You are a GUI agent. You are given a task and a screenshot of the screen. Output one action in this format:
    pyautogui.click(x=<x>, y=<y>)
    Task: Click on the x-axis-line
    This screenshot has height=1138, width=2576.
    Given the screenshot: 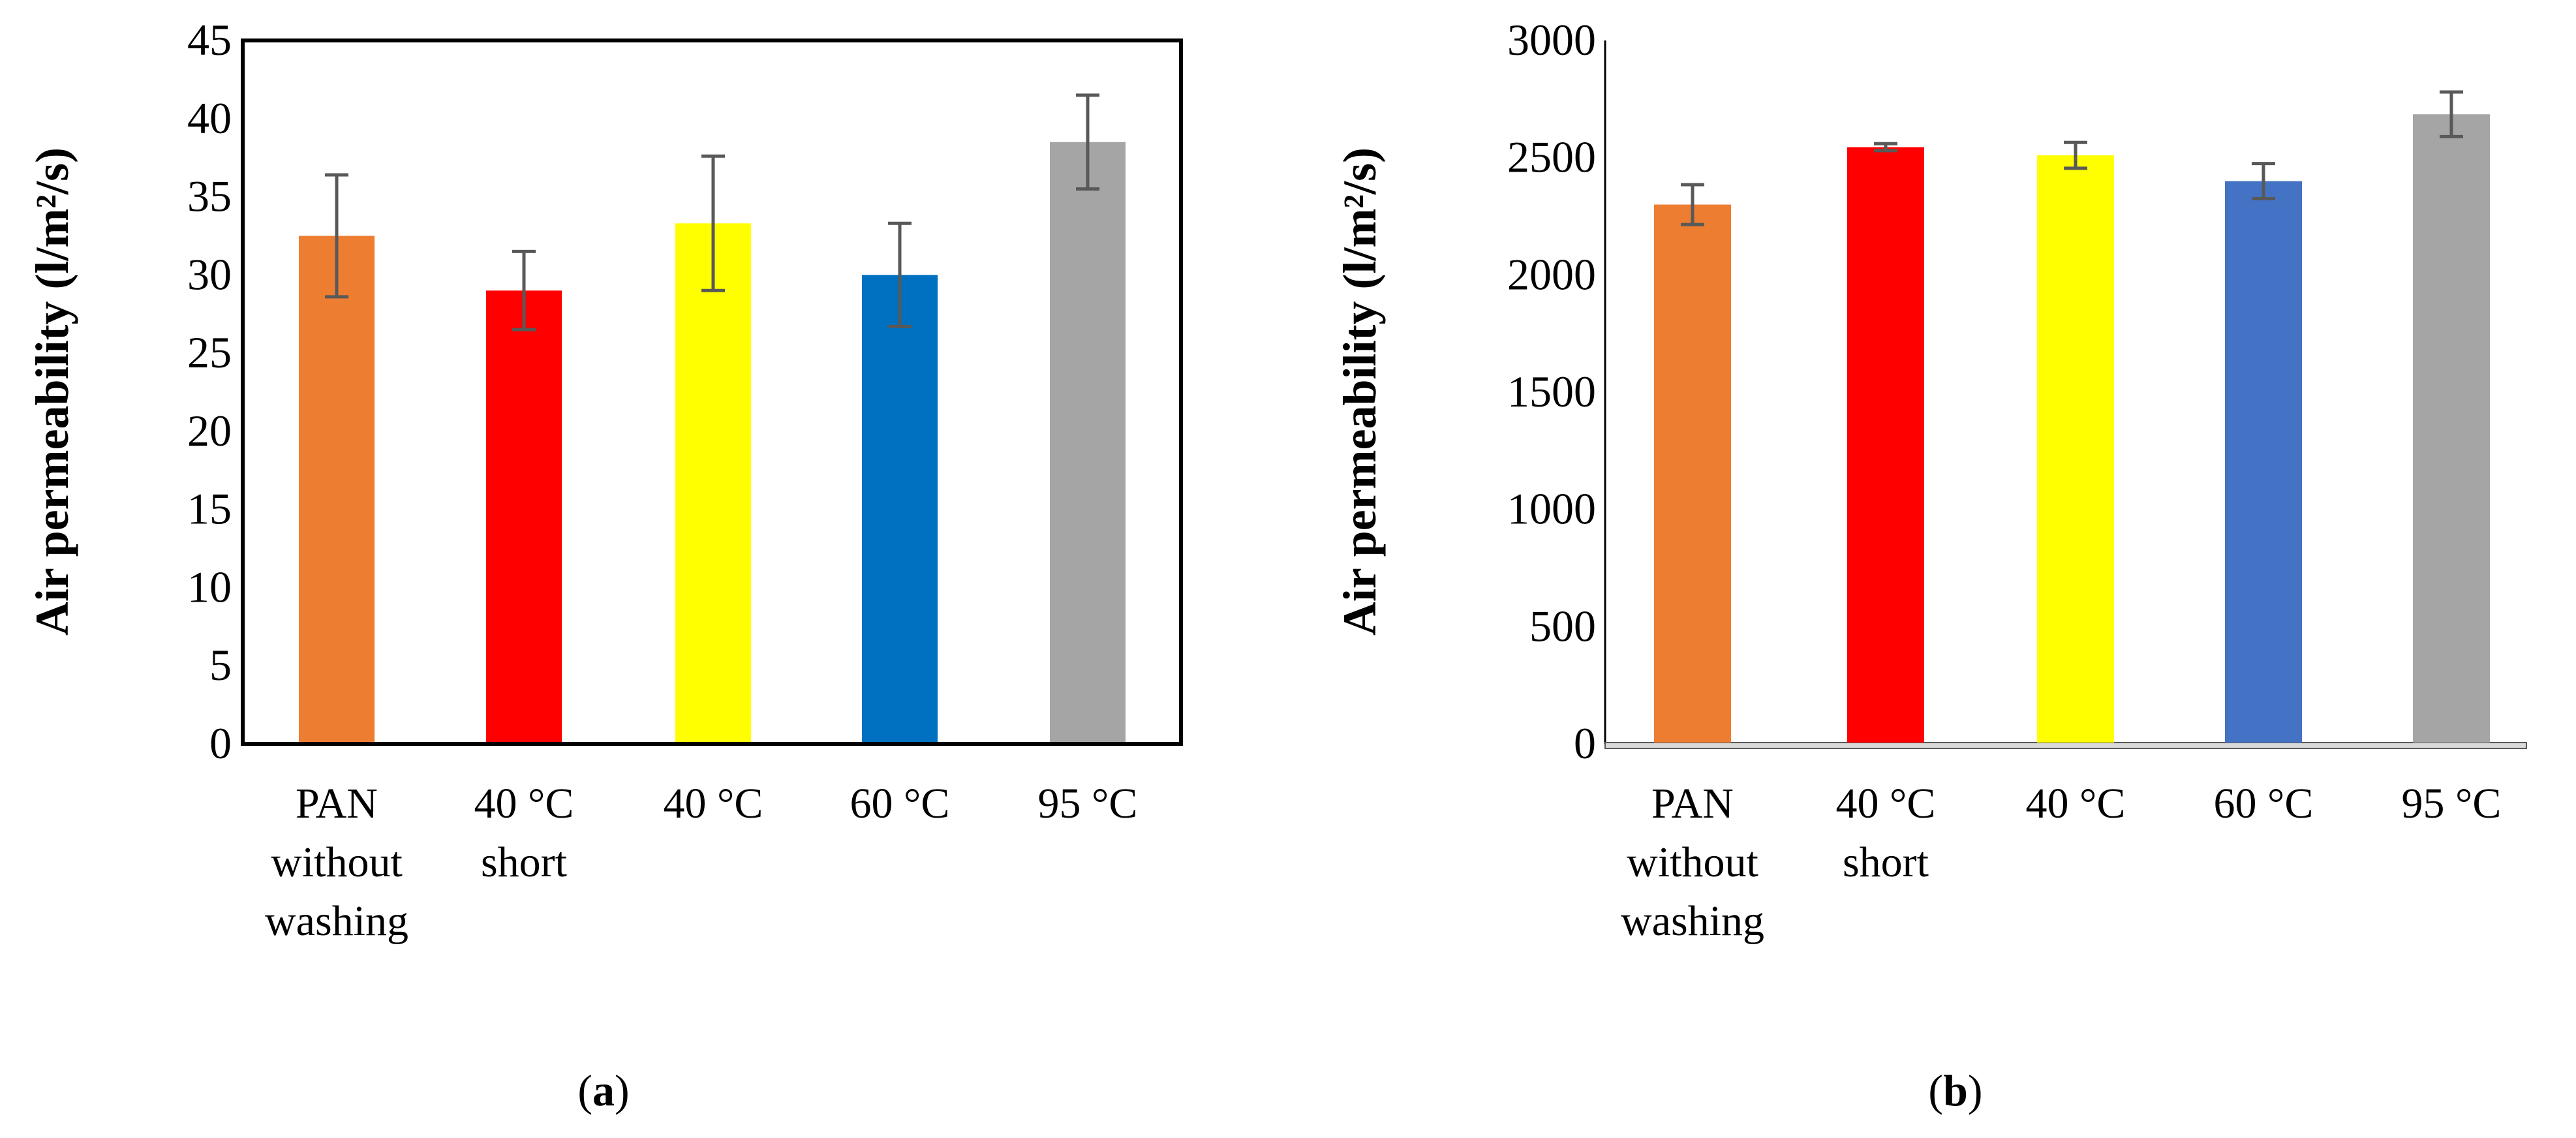 What is the action you would take?
    pyautogui.click(x=2065, y=745)
    